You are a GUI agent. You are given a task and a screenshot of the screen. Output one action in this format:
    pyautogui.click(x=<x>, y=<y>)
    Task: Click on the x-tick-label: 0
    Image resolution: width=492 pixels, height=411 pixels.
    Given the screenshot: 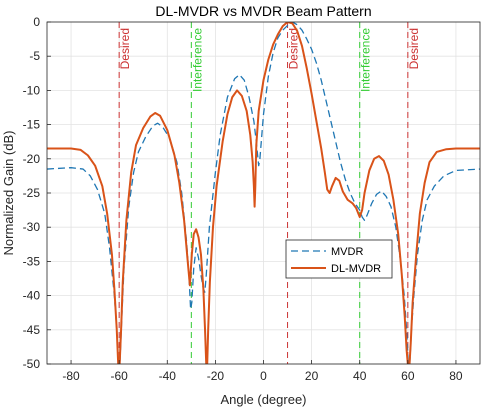 What is the action you would take?
    pyautogui.click(x=263, y=376)
    